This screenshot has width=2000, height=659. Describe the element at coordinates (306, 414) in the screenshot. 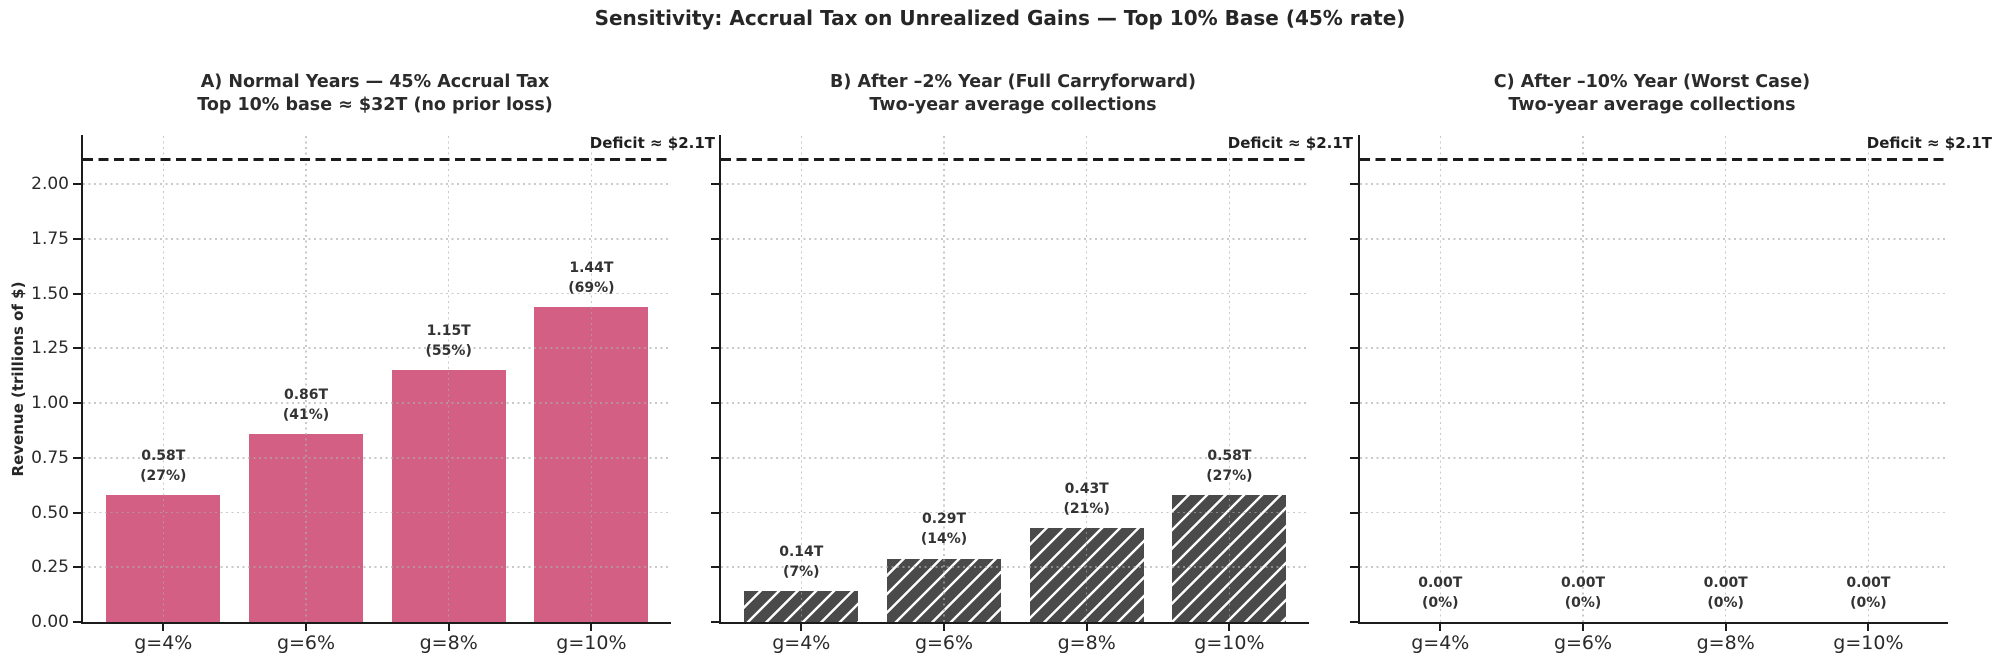

I see `bar-pct-line: (41%)` at that location.